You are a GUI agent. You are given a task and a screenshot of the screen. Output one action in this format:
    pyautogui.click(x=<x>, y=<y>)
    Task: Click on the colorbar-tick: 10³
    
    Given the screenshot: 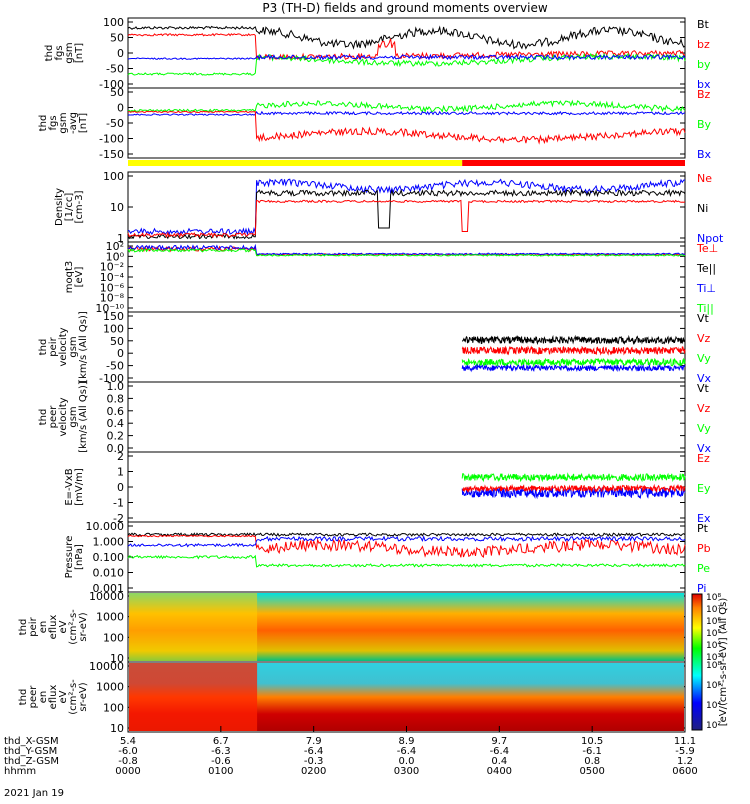 What is the action you would take?
    pyautogui.click(x=713, y=658)
    